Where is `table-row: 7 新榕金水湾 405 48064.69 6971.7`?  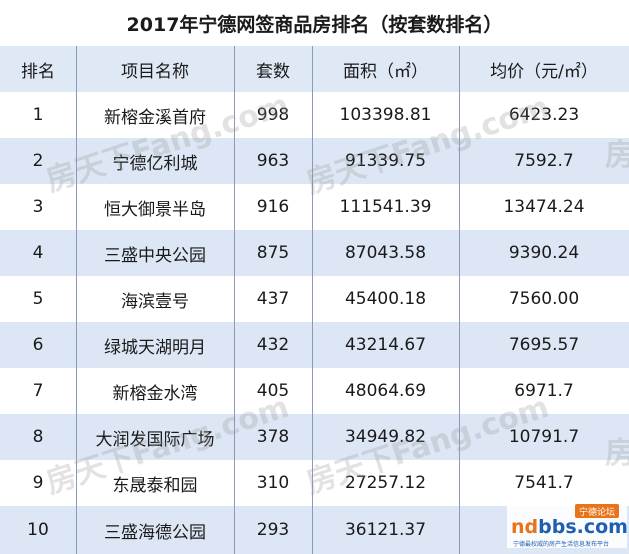 table-row: 7 新榕金水湾 405 48064.69 6971.7 is located at coordinates (314, 391).